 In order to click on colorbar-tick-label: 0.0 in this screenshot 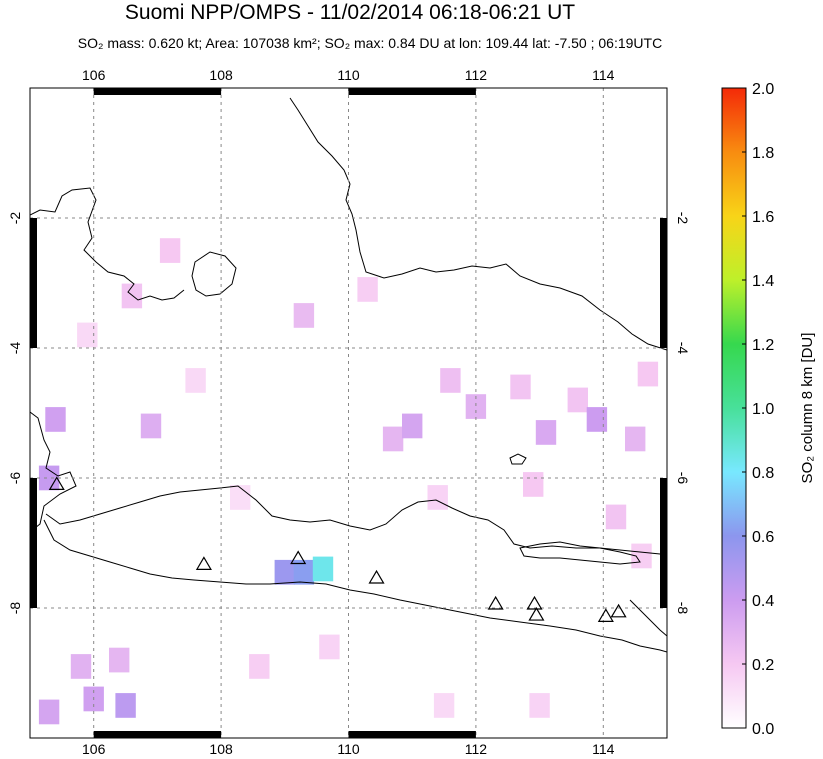, I will do `click(763, 729)`.